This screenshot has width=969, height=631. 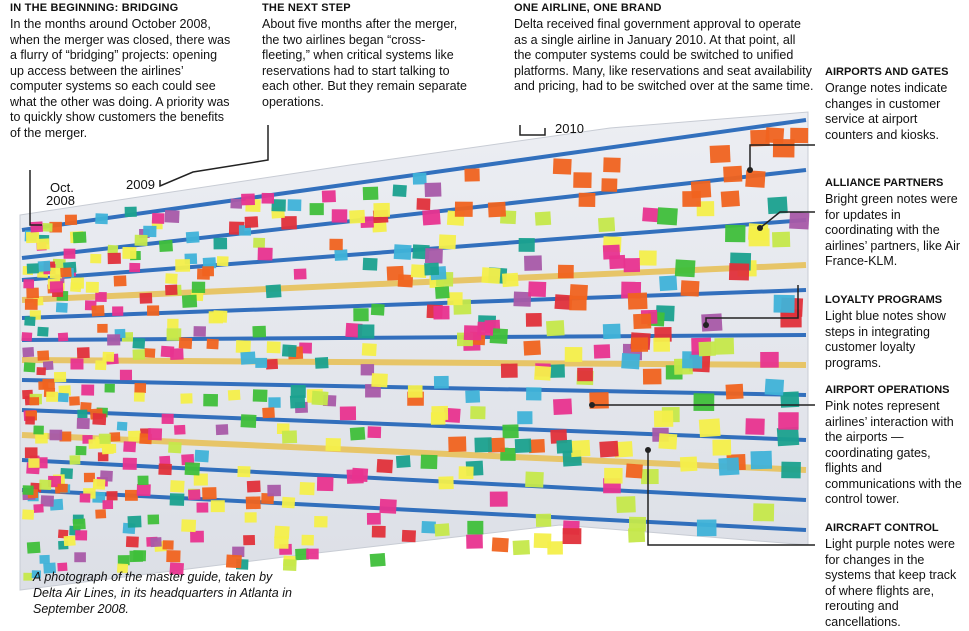 What do you see at coordinates (94, 8) in the screenshot?
I see `callout-bridging-heading: IN THE BEGINNING: BRIDGING` at bounding box center [94, 8].